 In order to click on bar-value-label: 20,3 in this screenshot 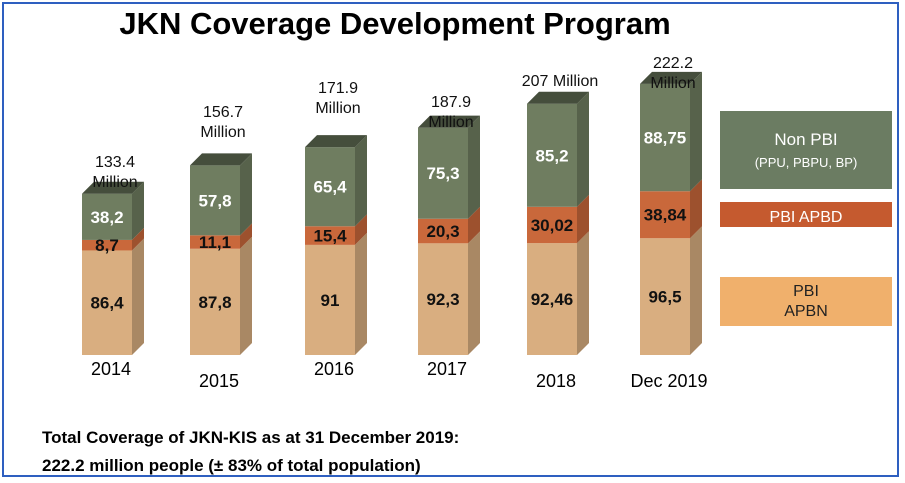, I will do `click(442, 231)`.